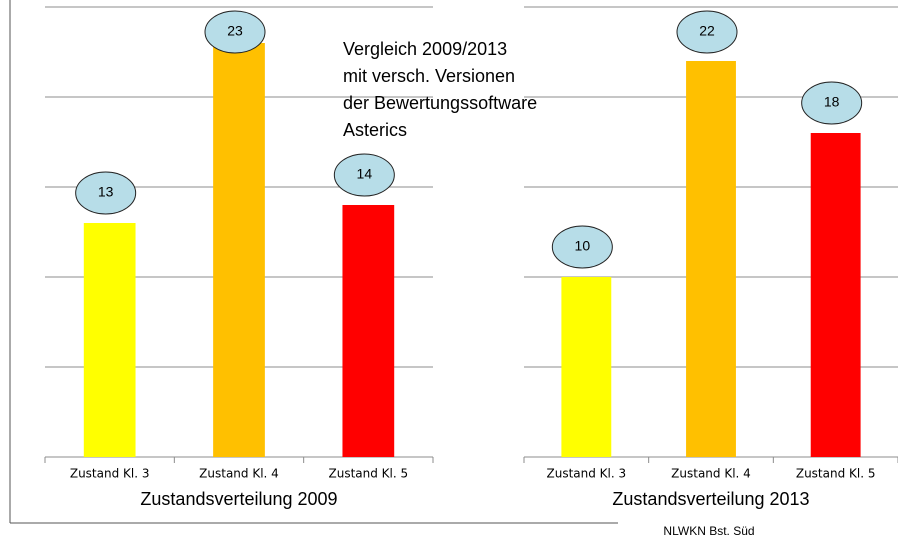 The image size is (898, 540). Describe the element at coordinates (238, 499) in the screenshot. I see `chart-title: Zustandsverteilung 2009` at that location.